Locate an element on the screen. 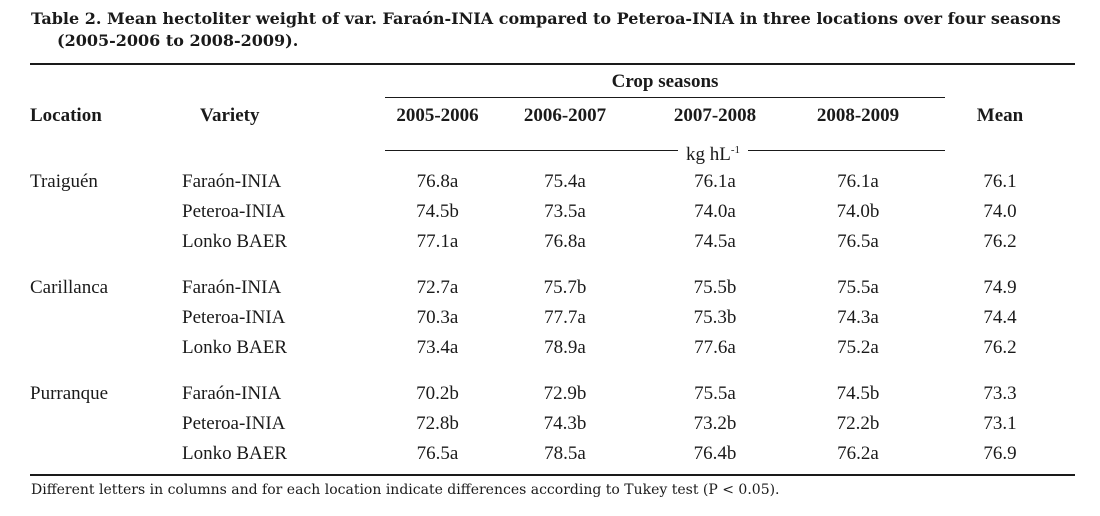  value-cell: 77.7a is located at coordinates (565, 317).